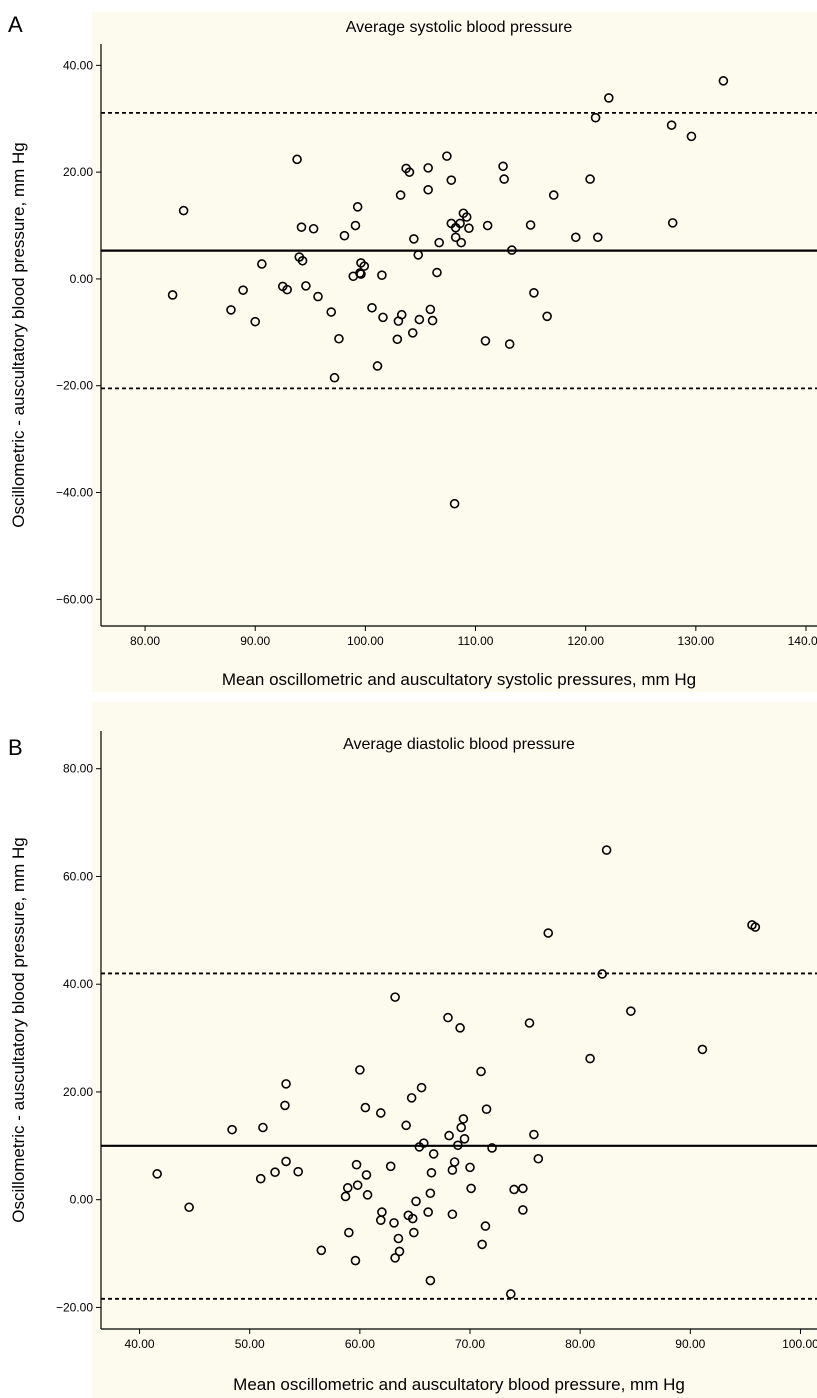 The width and height of the screenshot is (817, 1398). I want to click on panel-b-y-tick-label: 0.00, so click(82, 1200).